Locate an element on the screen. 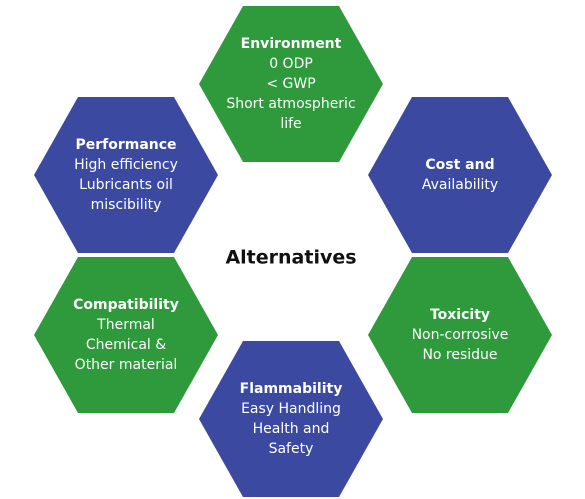  hexagon-title: Compatibility is located at coordinates (126, 305).